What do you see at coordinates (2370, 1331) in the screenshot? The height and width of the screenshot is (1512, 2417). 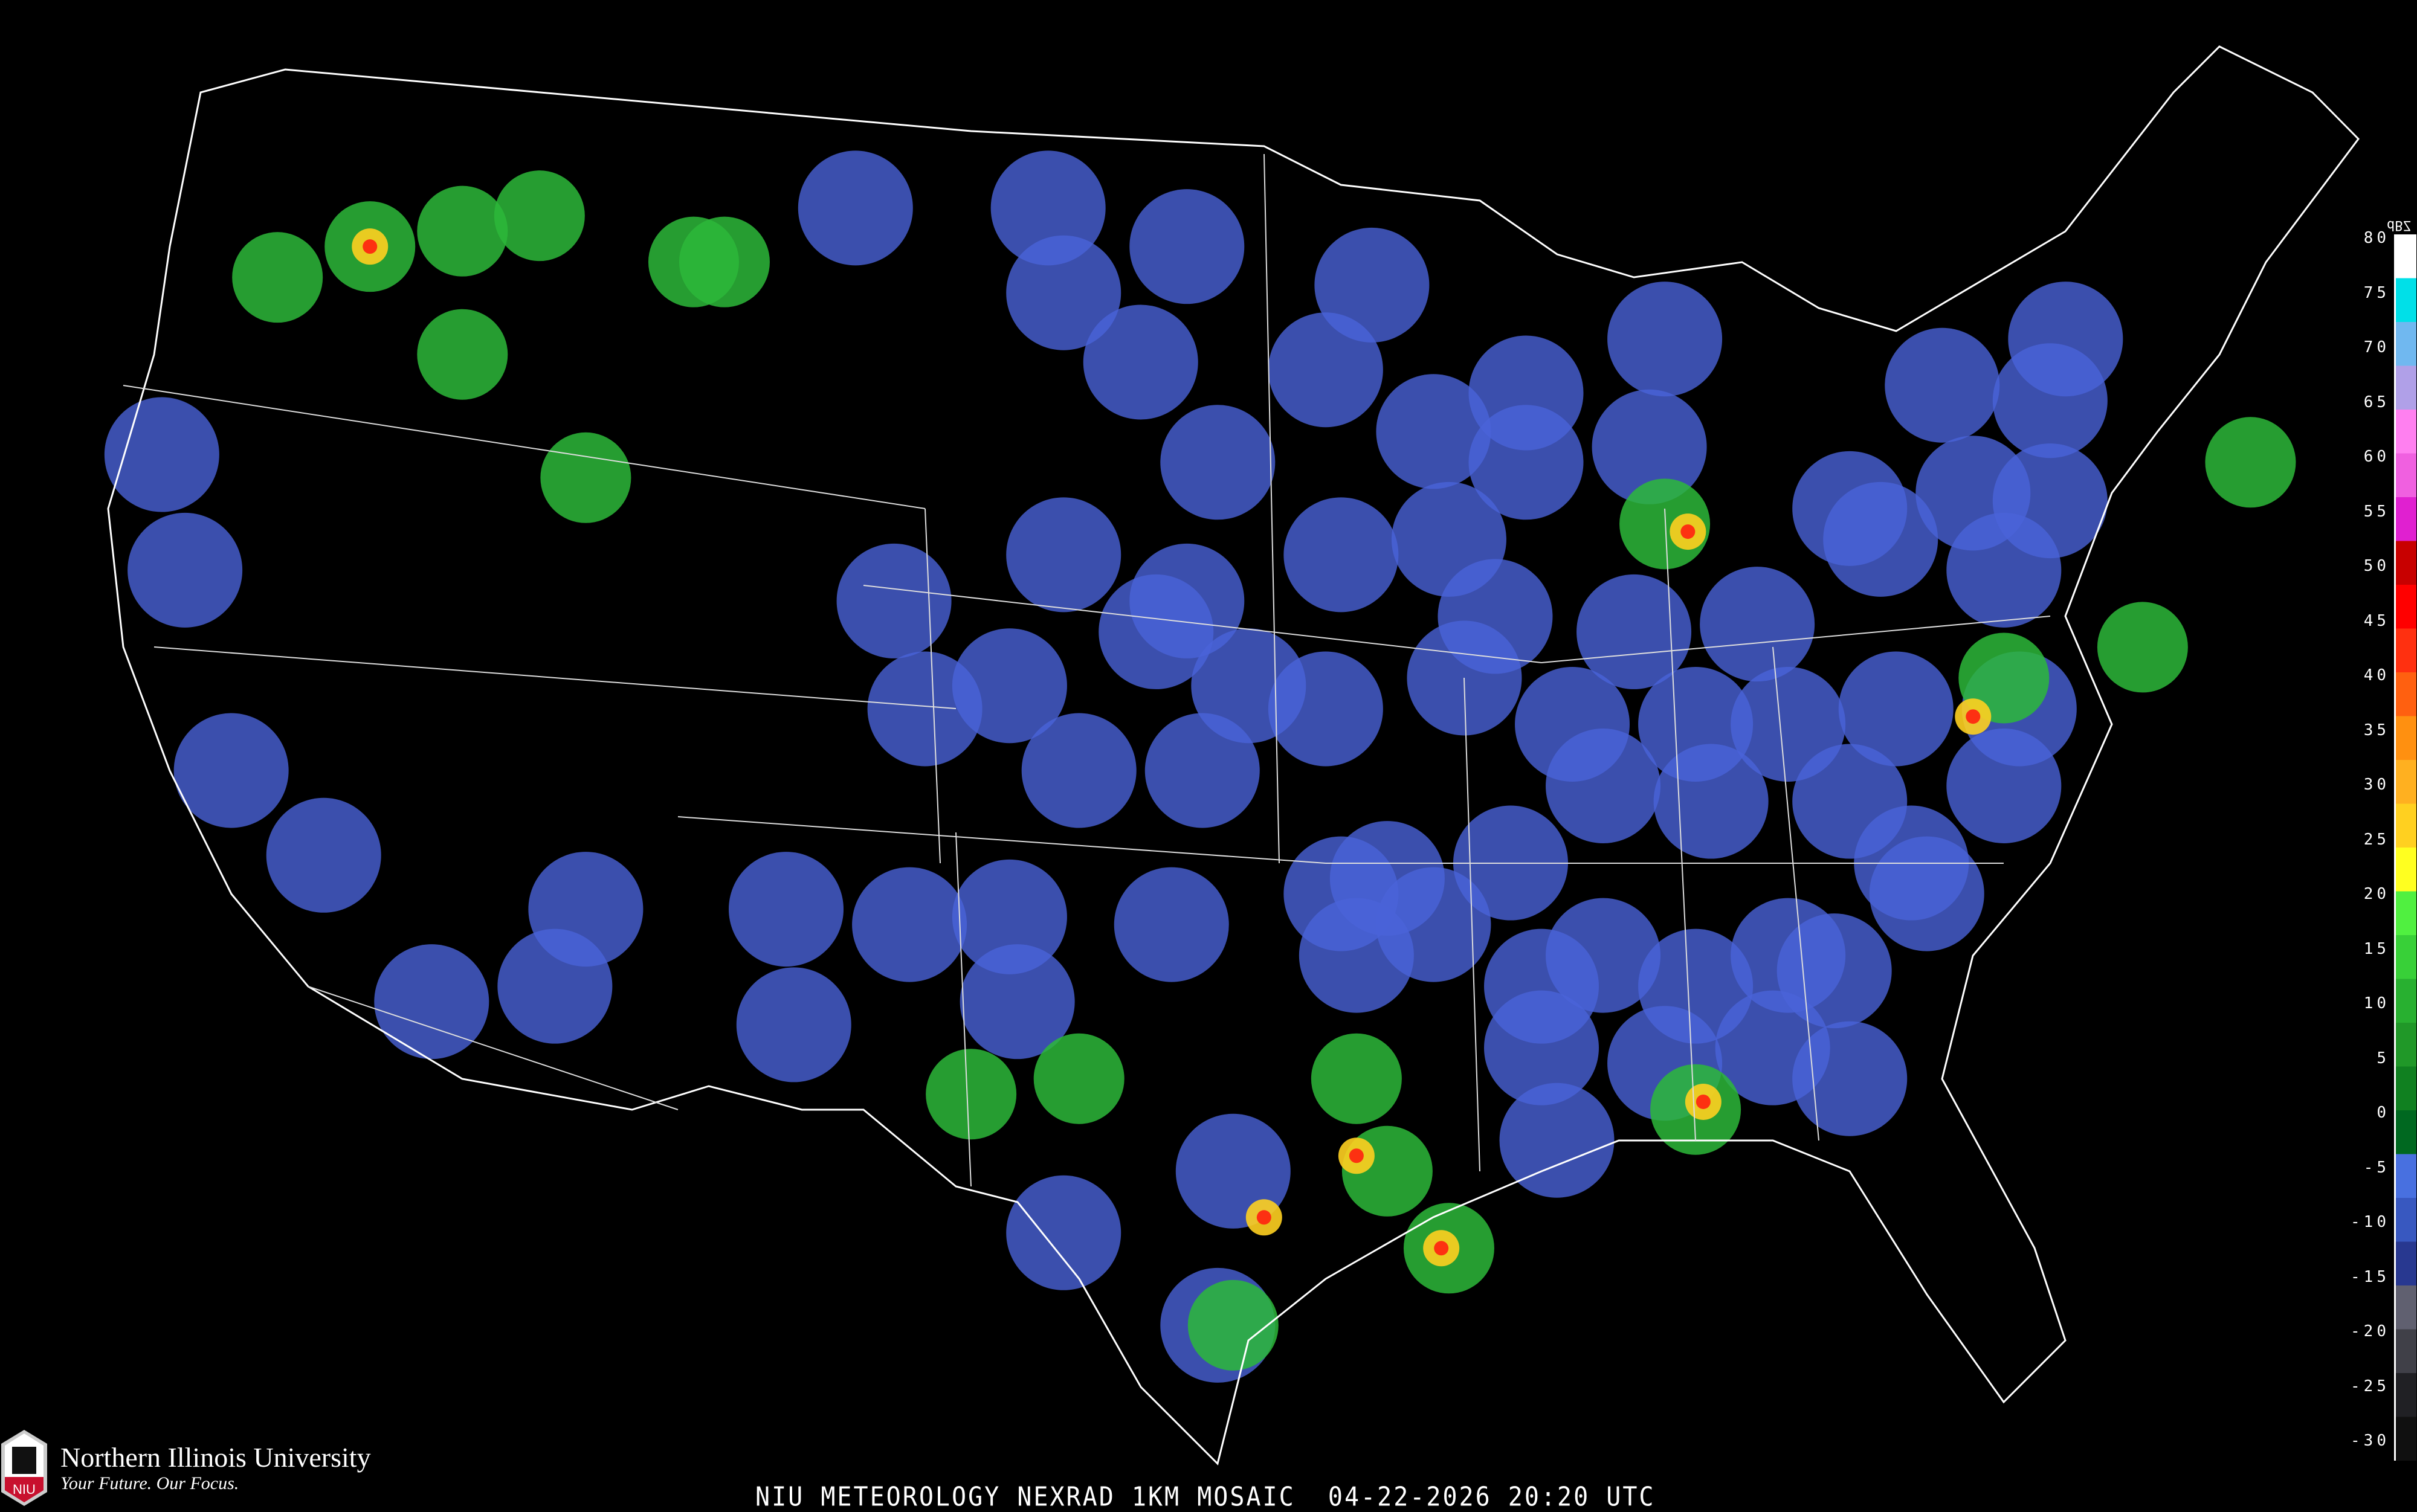 I see `legend-label: -20` at bounding box center [2370, 1331].